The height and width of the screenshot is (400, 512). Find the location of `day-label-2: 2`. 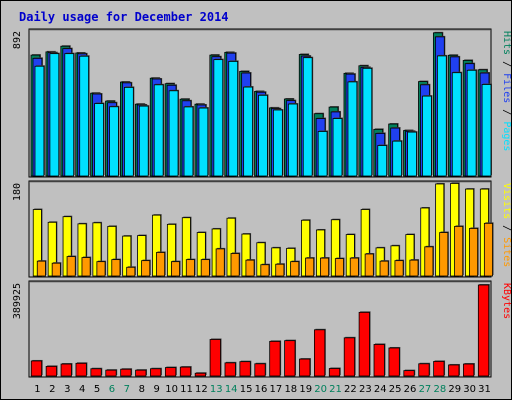

day-label-2: 2 is located at coordinates (52, 389).